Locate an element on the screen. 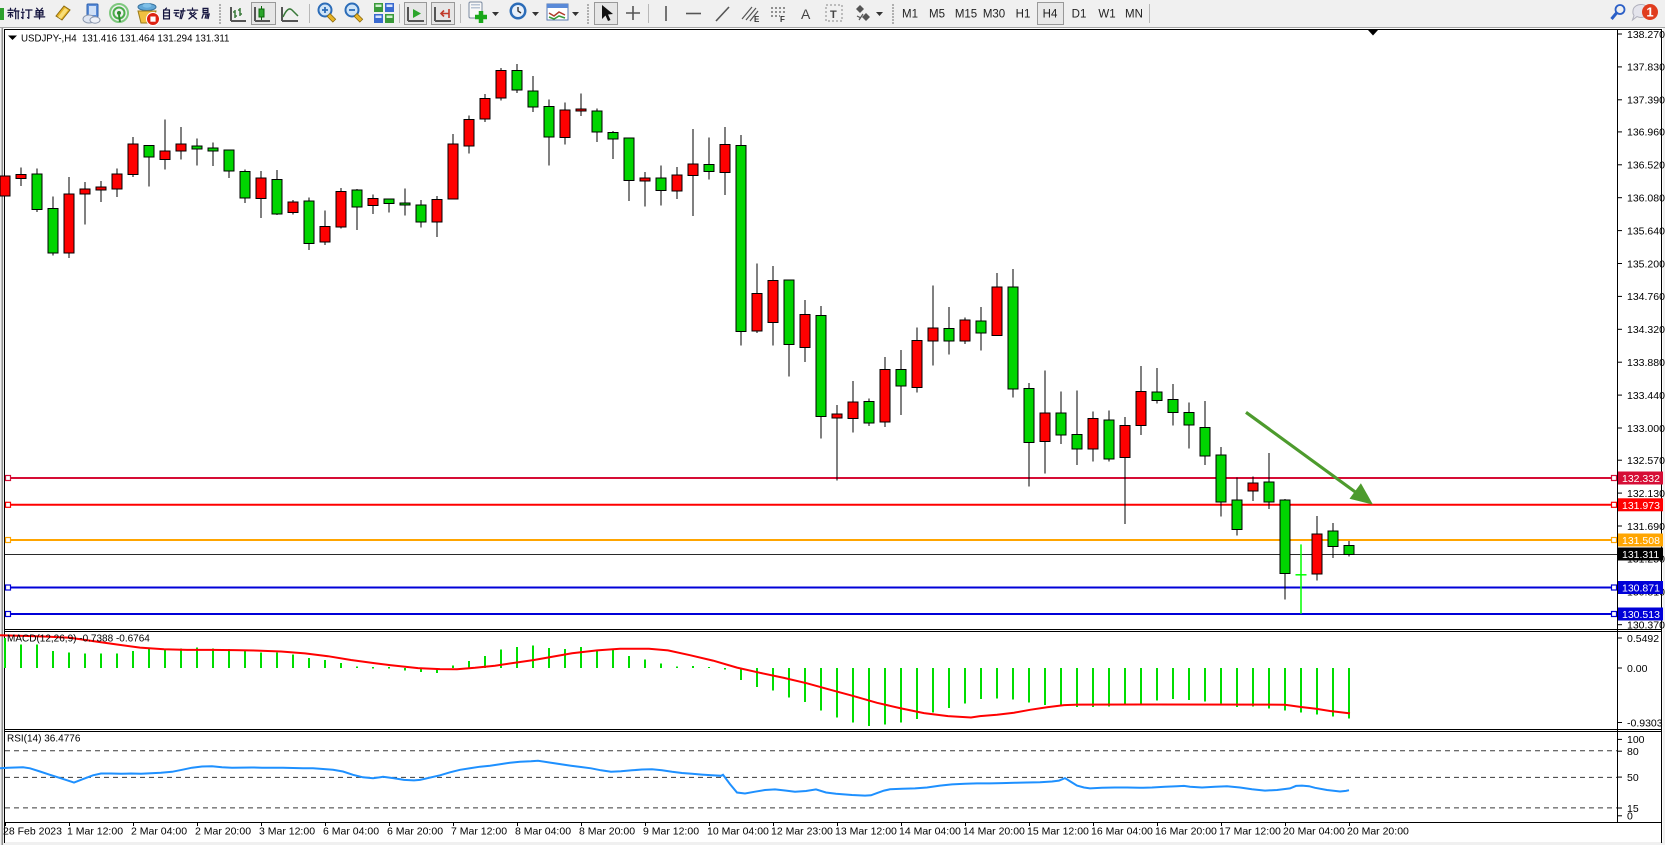 This screenshot has width=1665, height=845. svg-text: 0 is located at coordinates (1630, 817).